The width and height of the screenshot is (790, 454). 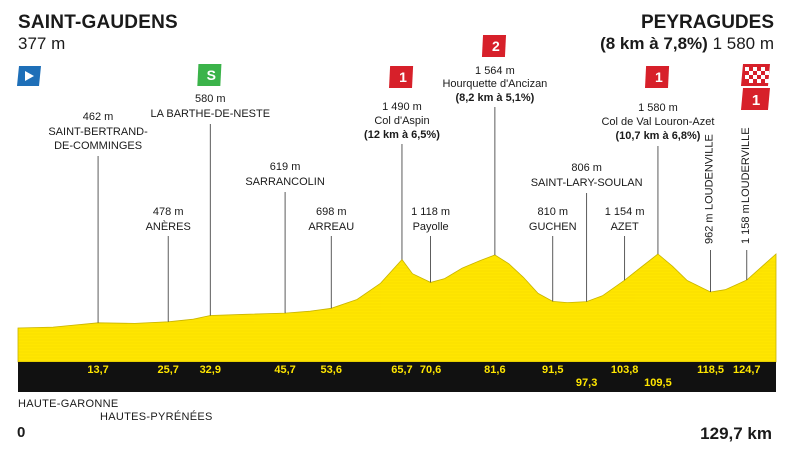 I want to click on finish-town: PEYRAGUDES, so click(x=707, y=22).